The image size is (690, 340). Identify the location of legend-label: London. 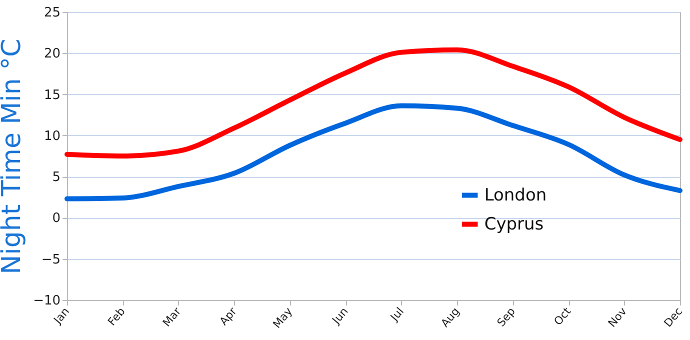
(515, 195).